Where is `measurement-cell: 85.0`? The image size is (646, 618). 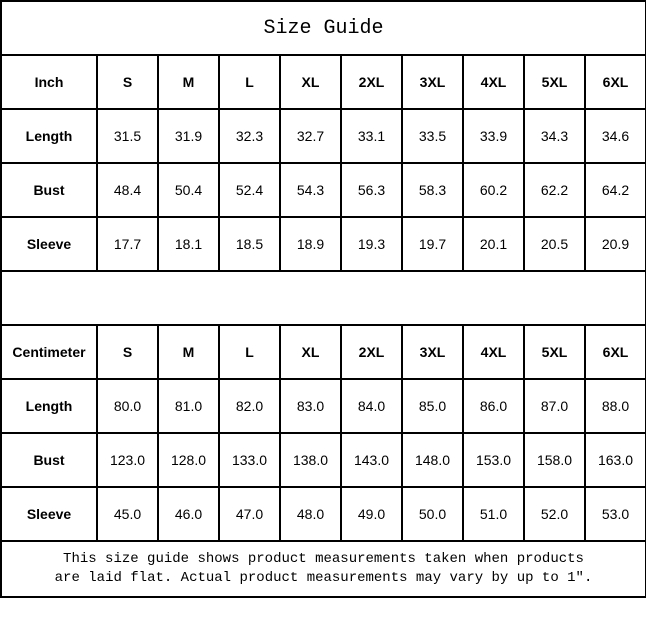 measurement-cell: 85.0 is located at coordinates (432, 406).